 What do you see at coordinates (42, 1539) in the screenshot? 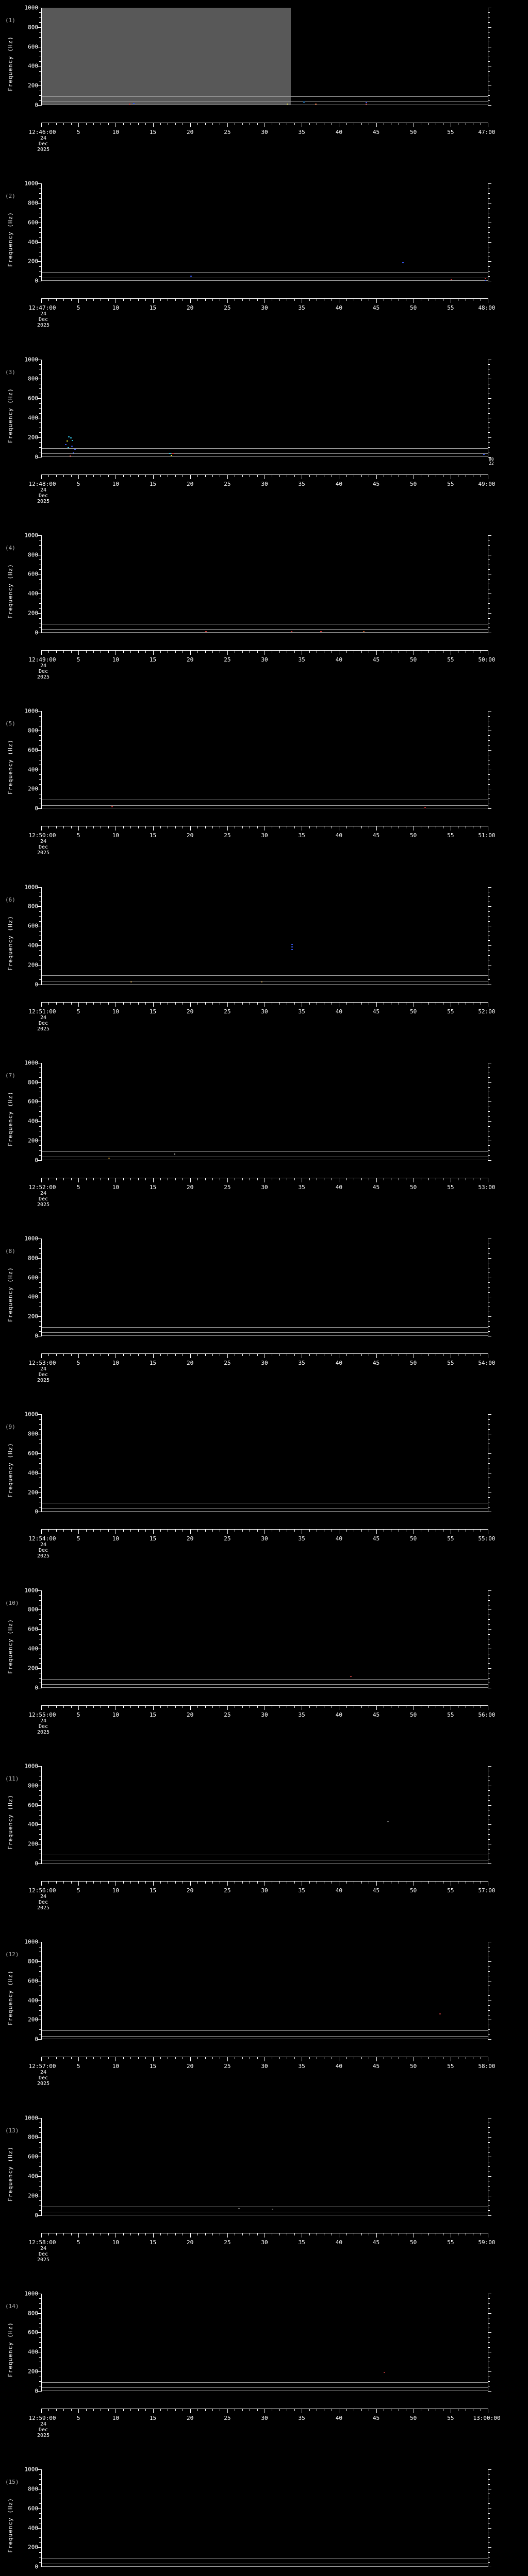
I see `x-start-time-label: 12:54:00` at bounding box center [42, 1539].